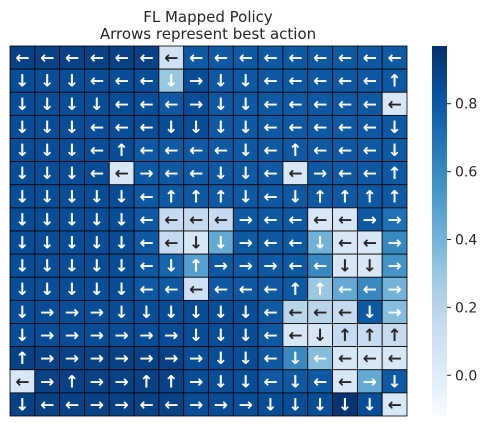  I want to click on colorbar-tick-label: 0.8, so click(466, 105).